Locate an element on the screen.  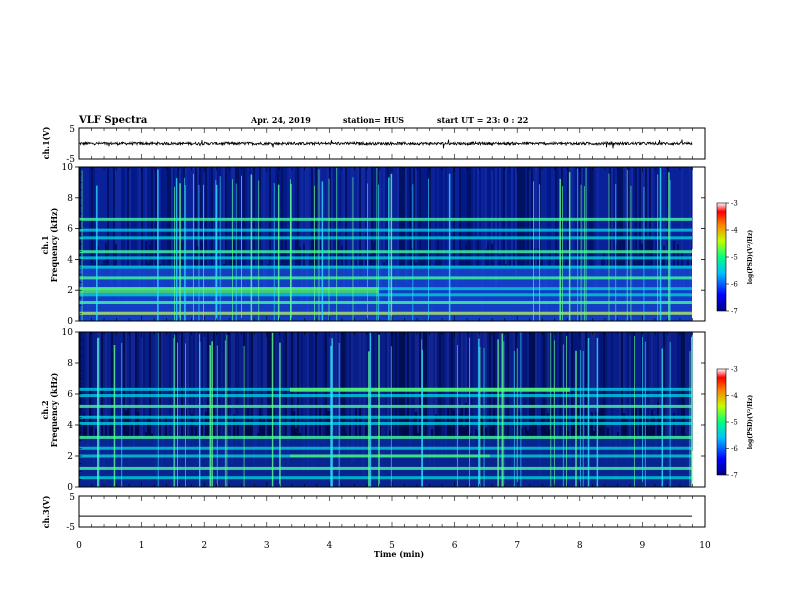
colorbar-label: log(PSD)(V²/Hz) is located at coordinates (750, 257).